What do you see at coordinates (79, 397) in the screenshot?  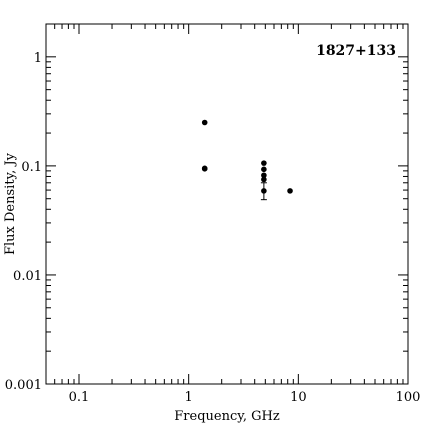 I see `x-tick-label: 0.1` at bounding box center [79, 397].